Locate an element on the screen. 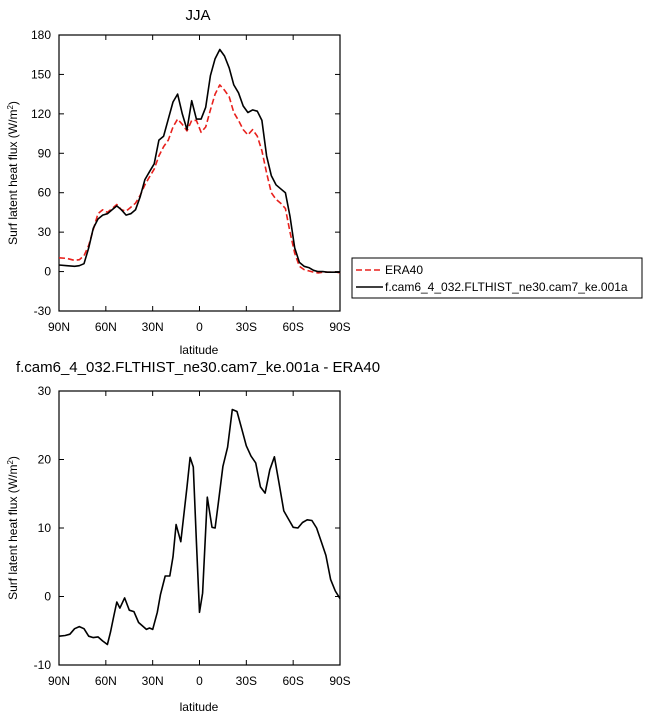 The width and height of the screenshot is (649, 716). bottom-chart-x-tick-label: 30N is located at coordinates (153, 681).